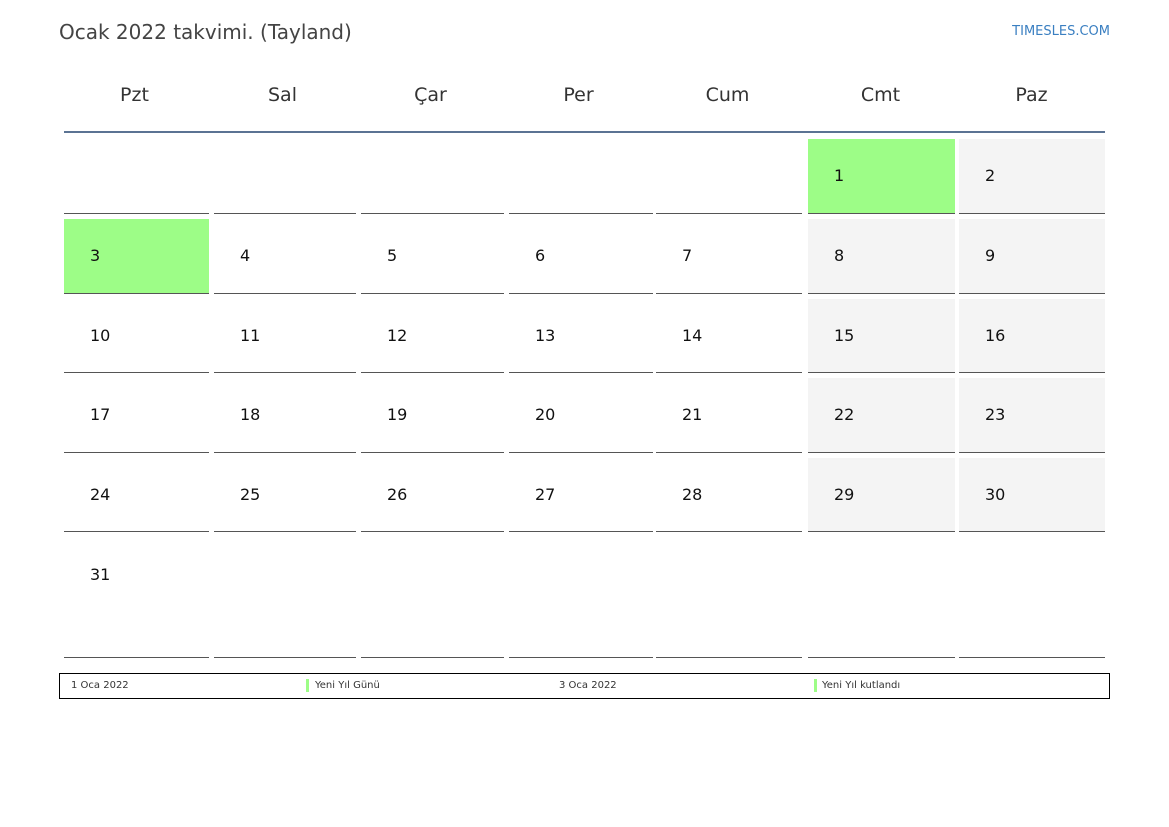  I want to click on day-cell-1: 1, so click(881, 176).